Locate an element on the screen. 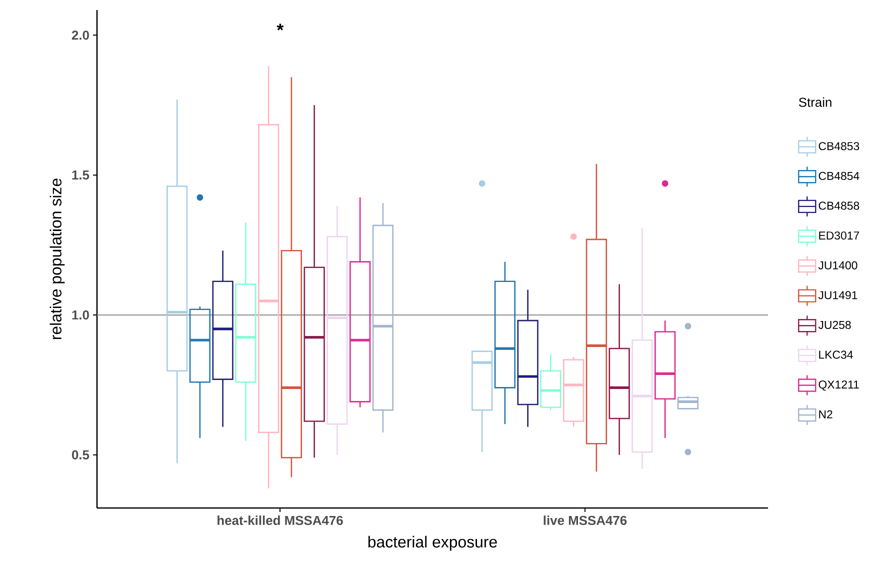 The image size is (895, 577). y-tick-label: 1.5 is located at coordinates (81, 175).